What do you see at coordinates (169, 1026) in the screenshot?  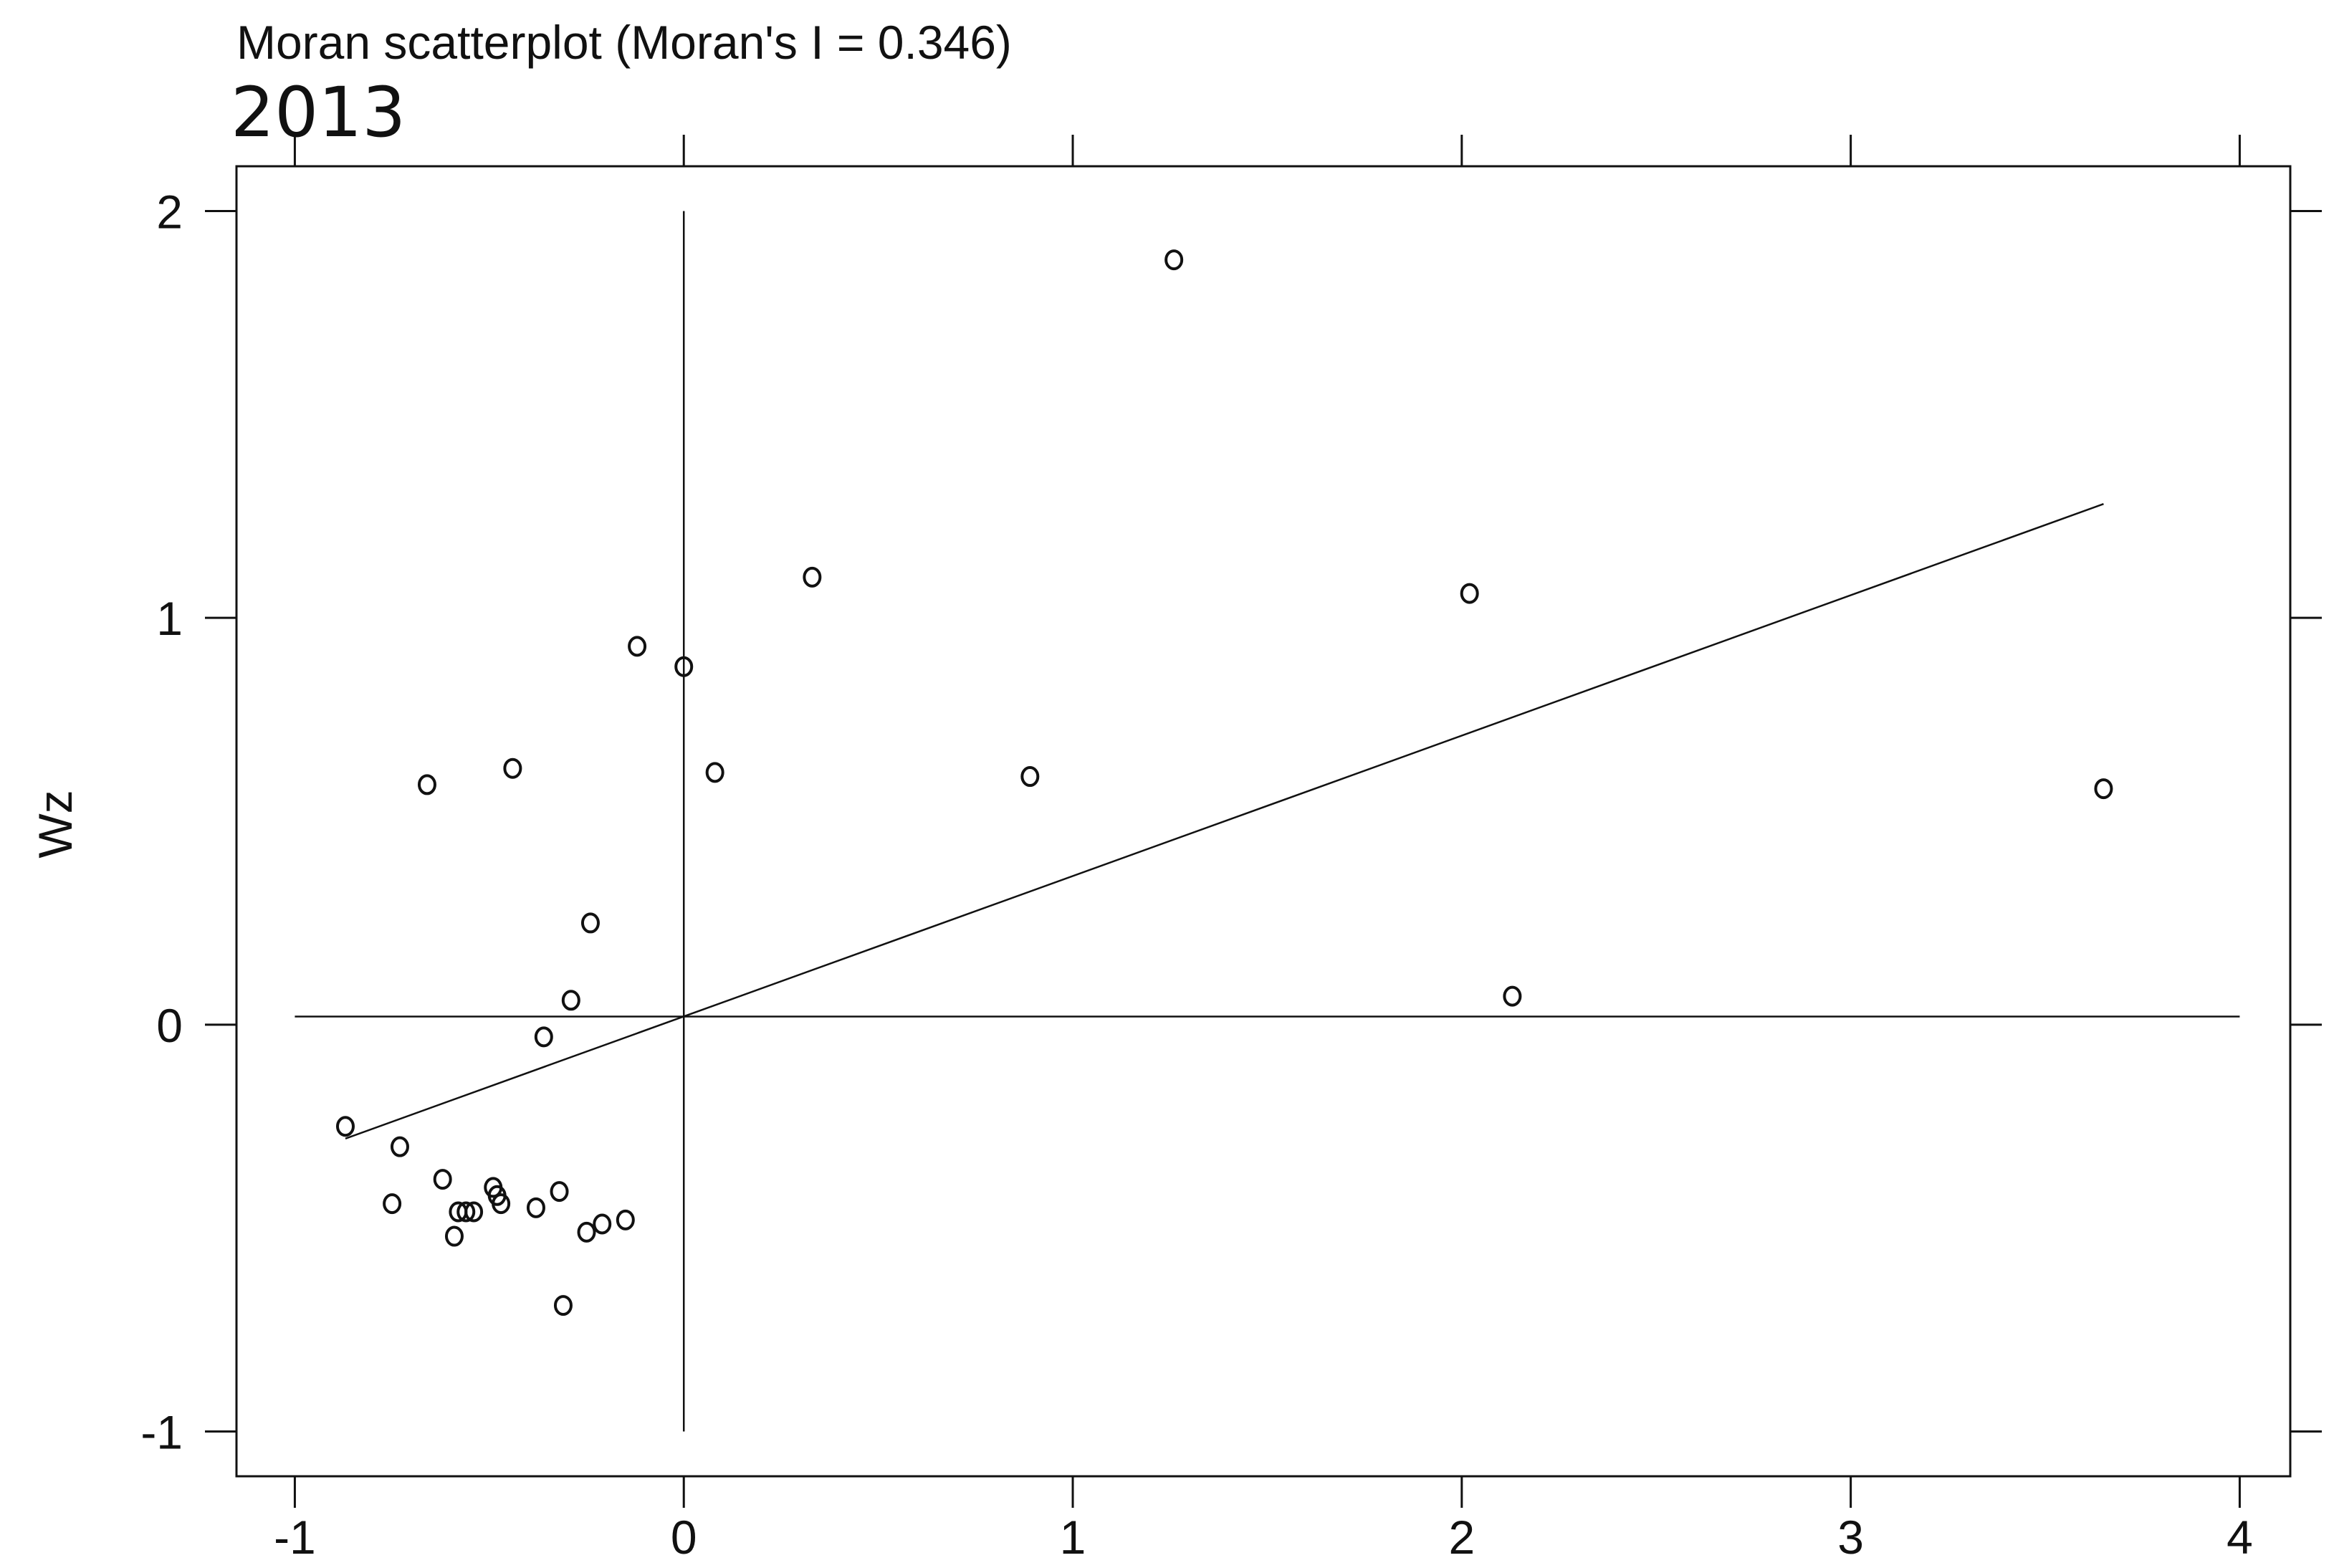 I see `y-tick-label-1: 0` at bounding box center [169, 1026].